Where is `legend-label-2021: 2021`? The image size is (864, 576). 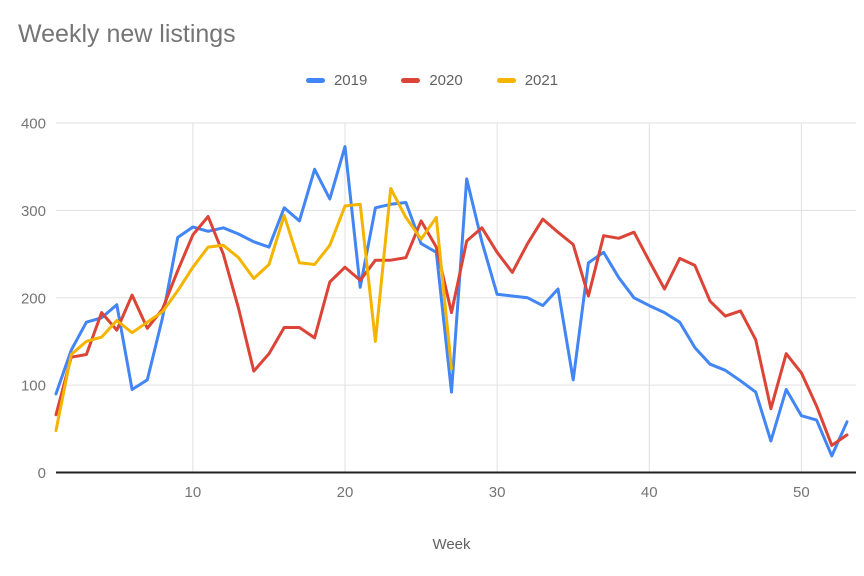 legend-label-2021: 2021 is located at coordinates (541, 80).